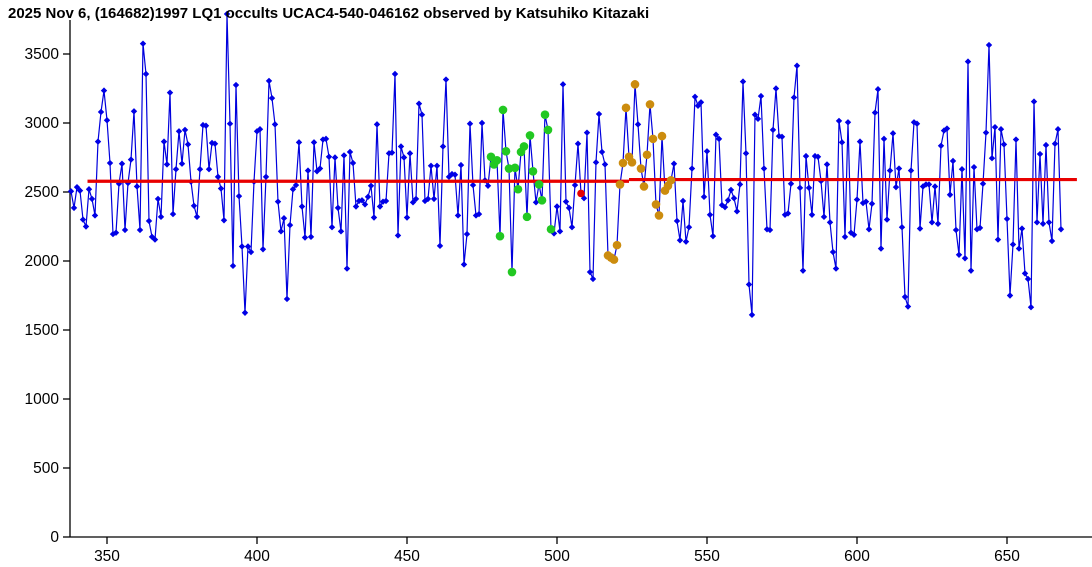  Describe the element at coordinates (581, 193) in the screenshot. I see `data-point-red` at that location.